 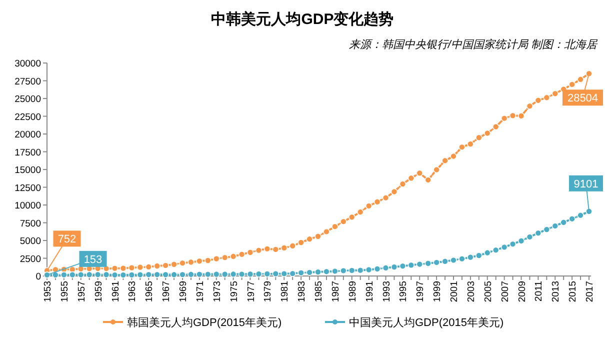 I want to click on x-tick-label: 2017, so click(x=590, y=291).